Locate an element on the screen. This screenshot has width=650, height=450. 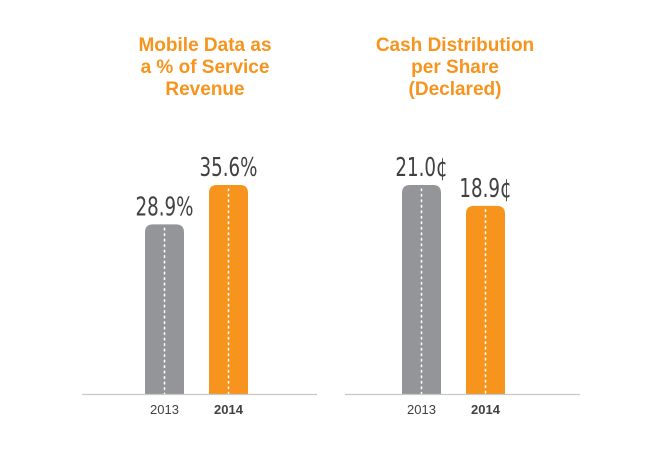
data-label: 35.6% is located at coordinates (229, 168).